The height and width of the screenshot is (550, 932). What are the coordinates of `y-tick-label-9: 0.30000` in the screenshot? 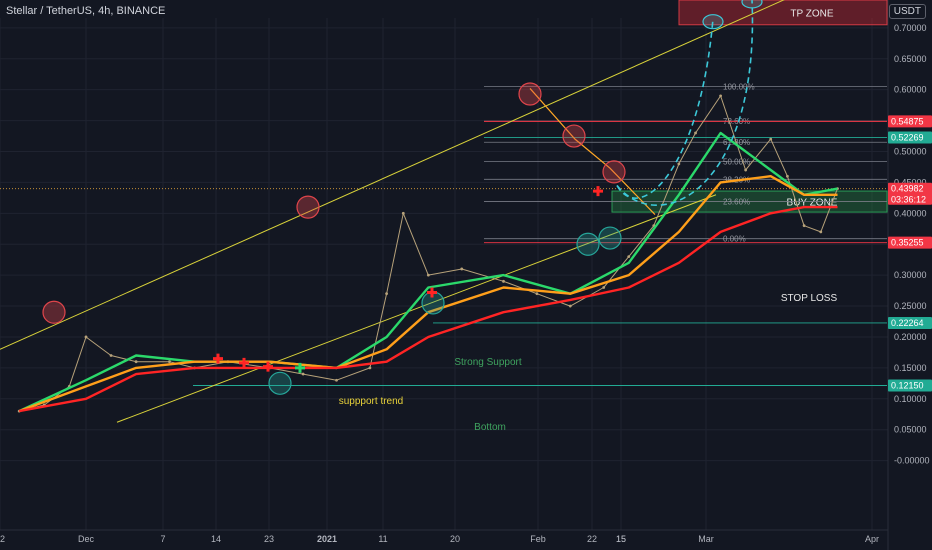 It's located at (910, 275).